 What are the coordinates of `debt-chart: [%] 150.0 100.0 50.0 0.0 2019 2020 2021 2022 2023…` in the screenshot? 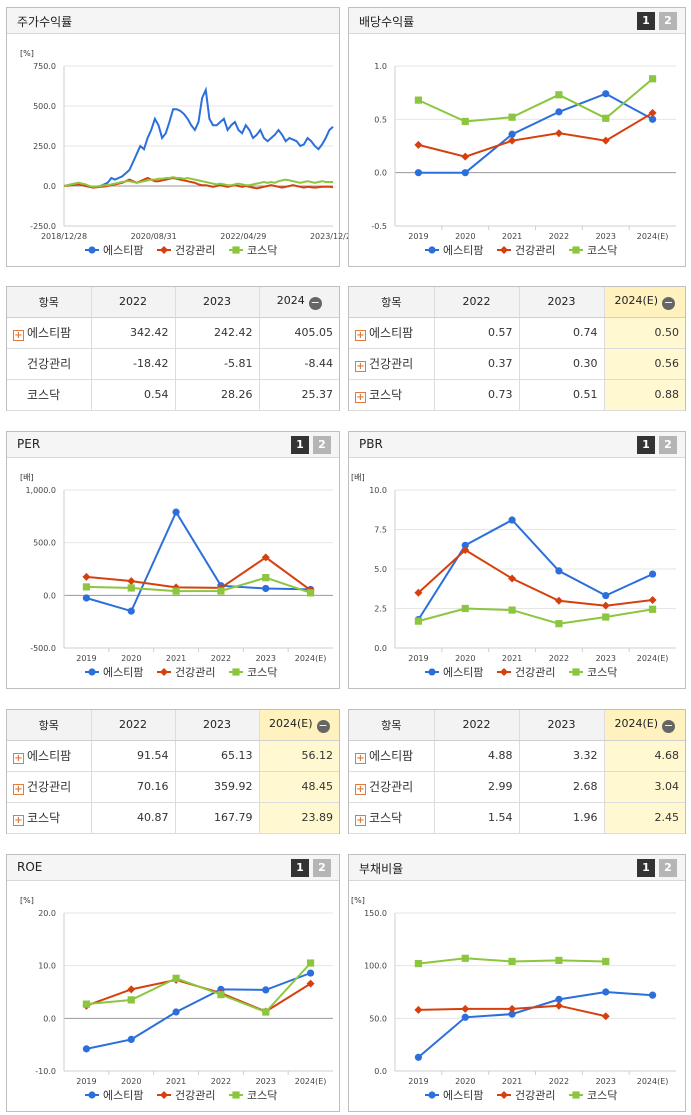 It's located at (513, 999).